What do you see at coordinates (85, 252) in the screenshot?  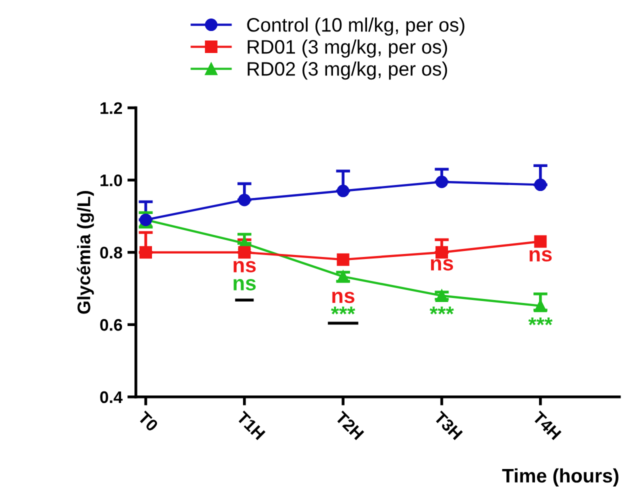 I see `y-axis-title: Glycémia (g/L)` at bounding box center [85, 252].